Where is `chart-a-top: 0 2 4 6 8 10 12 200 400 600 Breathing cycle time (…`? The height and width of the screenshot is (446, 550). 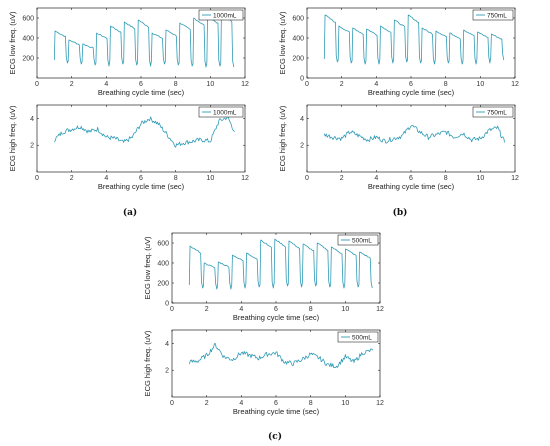
chart-a-top: 0 2 4 6 8 10 12 200 400 600 Breathing cycle time (… is located at coordinates (128, 52).